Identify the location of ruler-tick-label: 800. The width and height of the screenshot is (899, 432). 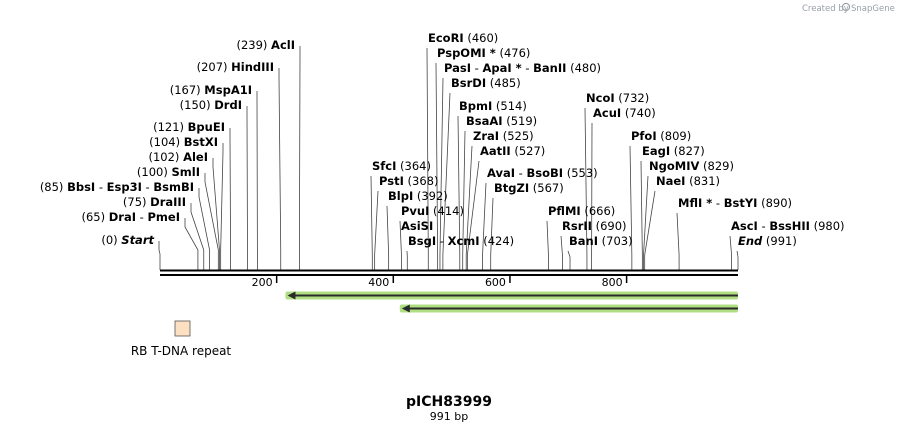
(612, 282).